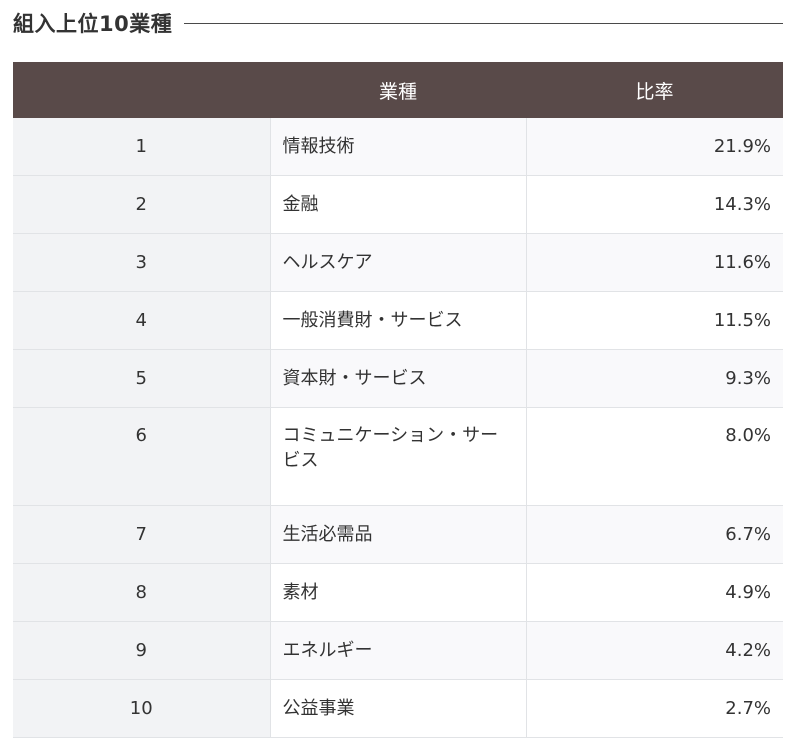  I want to click on header-rank, so click(141, 90).